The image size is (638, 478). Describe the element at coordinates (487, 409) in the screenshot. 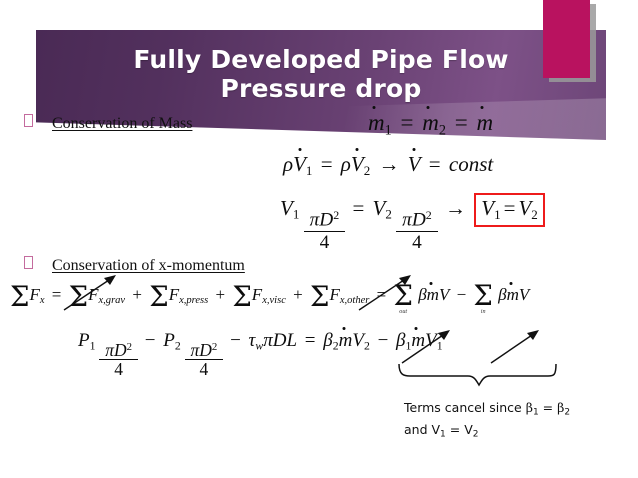

I see `annotation-line-1: Terms cancel since β1 = β2` at that location.